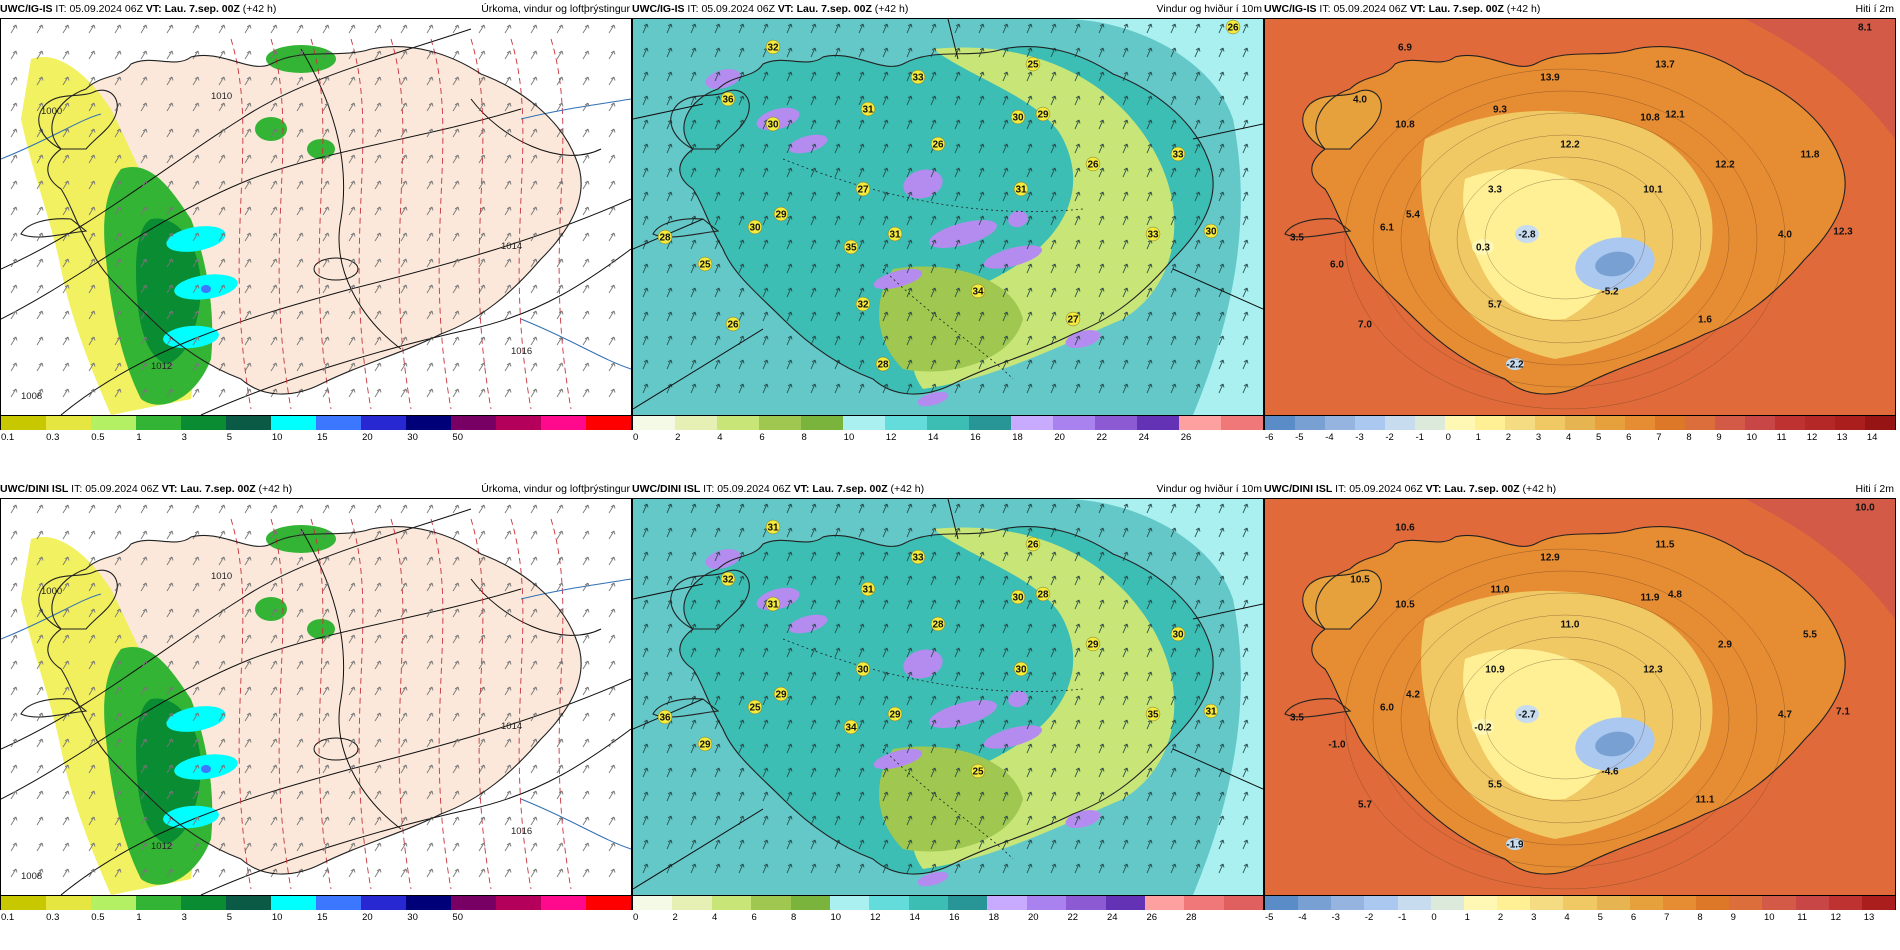 Image resolution: width=1900 pixels, height=950 pixels. What do you see at coordinates (1725, 645) in the screenshot?
I see `temperature-label: 2.9` at bounding box center [1725, 645].